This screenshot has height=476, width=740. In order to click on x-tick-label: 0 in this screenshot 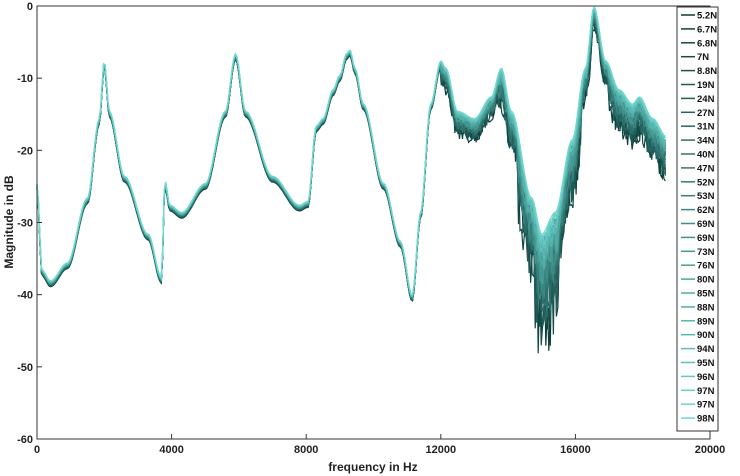, I will do `click(37, 450)`.